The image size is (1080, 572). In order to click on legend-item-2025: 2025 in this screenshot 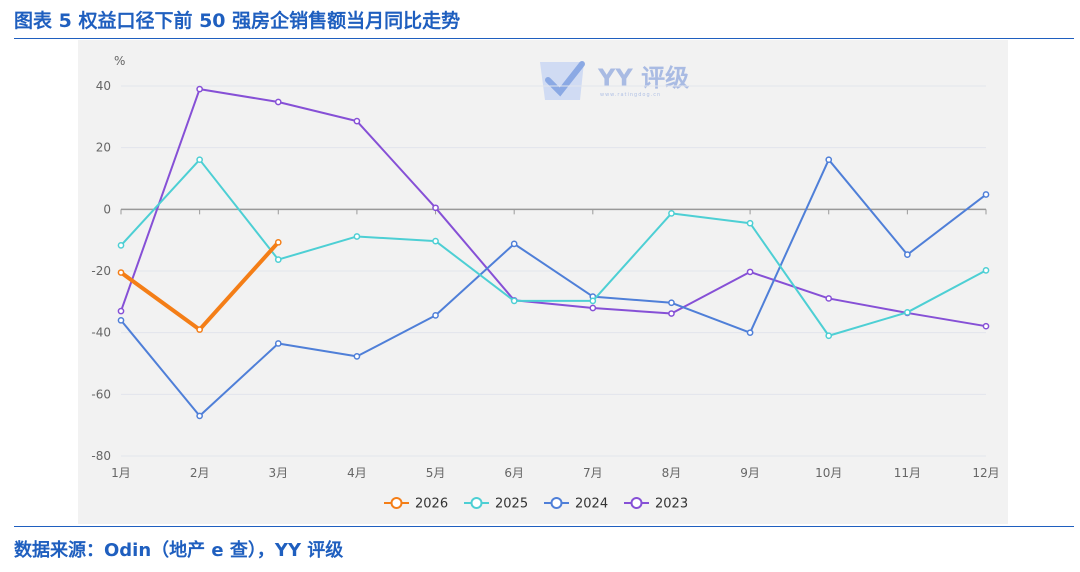, I will do `click(496, 504)`.